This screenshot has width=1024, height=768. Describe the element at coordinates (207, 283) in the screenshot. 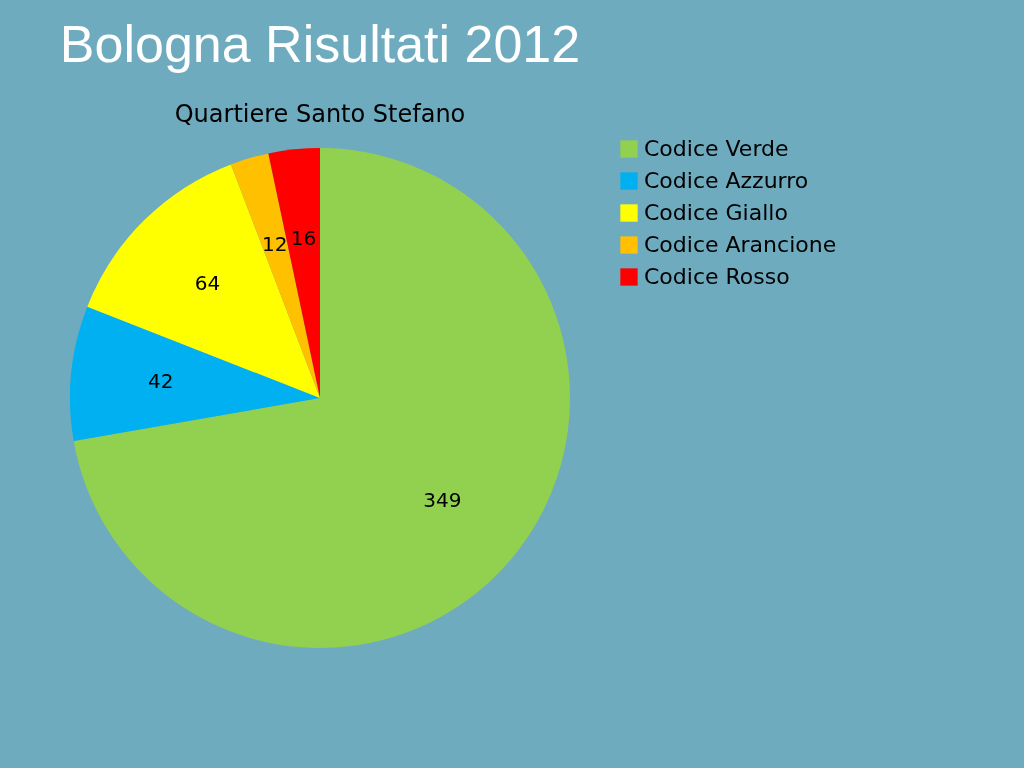

I see `data-label: 64` at that location.